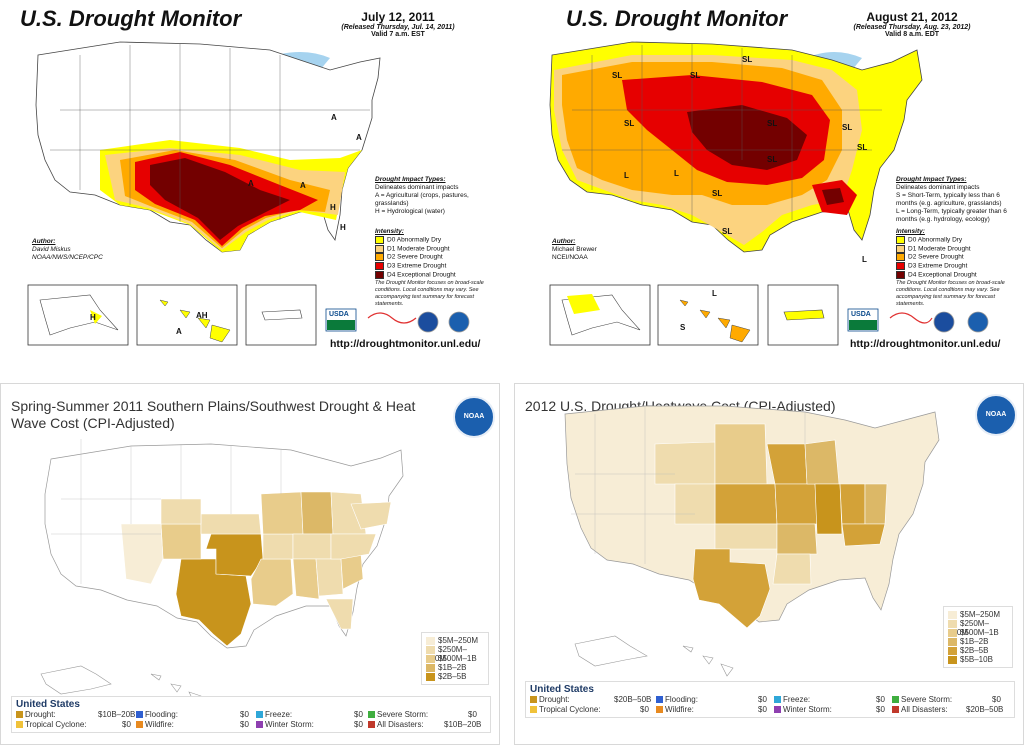  I want to click on d2-swatch, so click(379, 257).